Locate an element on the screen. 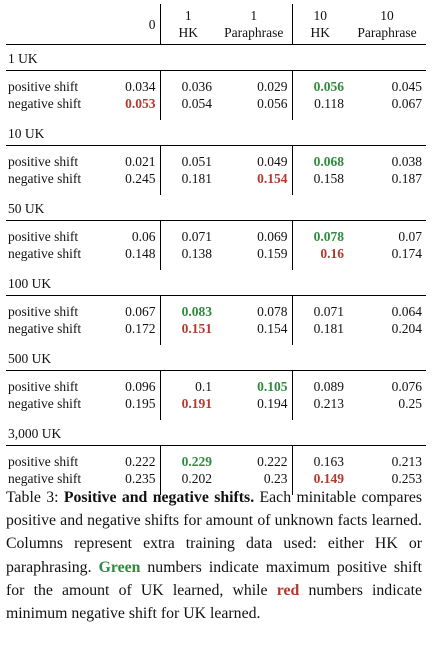 The width and height of the screenshot is (432, 649). table-cell: 0.089 is located at coordinates (328, 386).